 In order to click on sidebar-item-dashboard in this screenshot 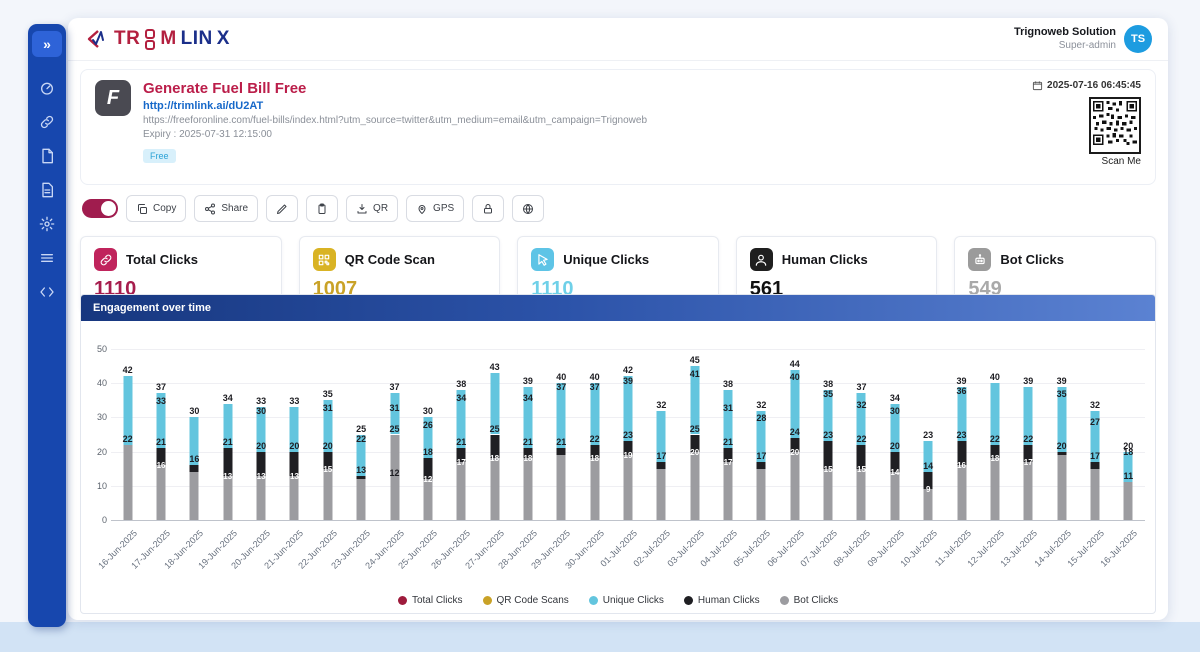, I will do `click(47, 88)`.